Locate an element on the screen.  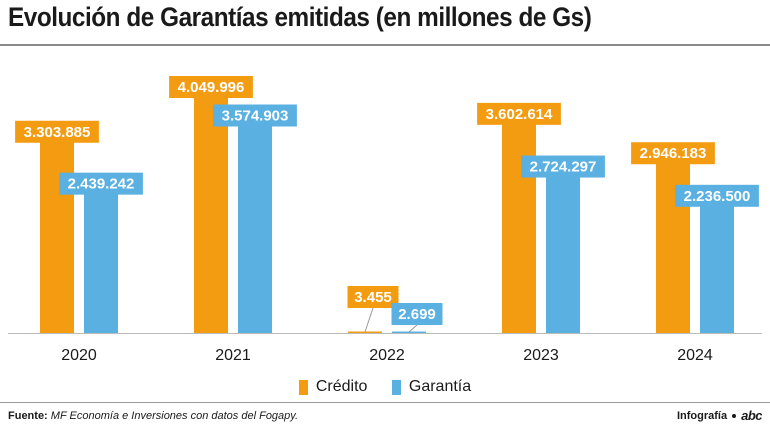
data-label-bg-credito-2022 is located at coordinates (373, 297).